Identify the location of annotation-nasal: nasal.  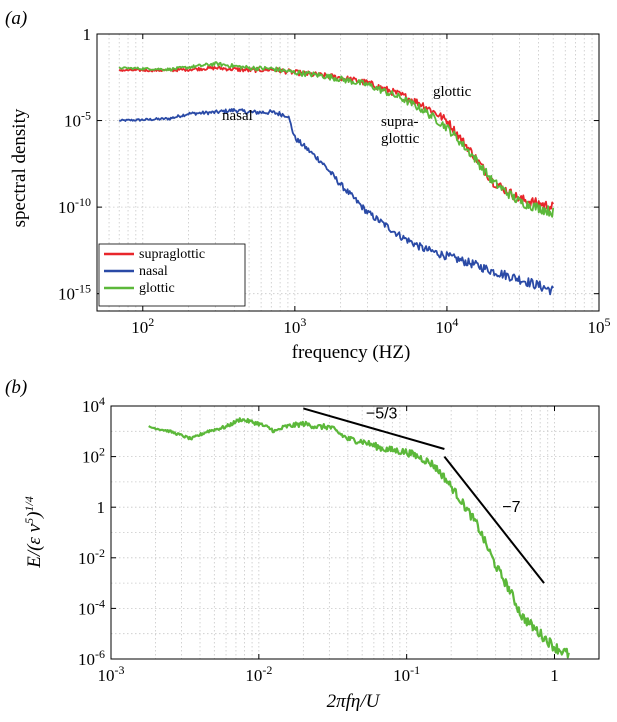
(237, 116).